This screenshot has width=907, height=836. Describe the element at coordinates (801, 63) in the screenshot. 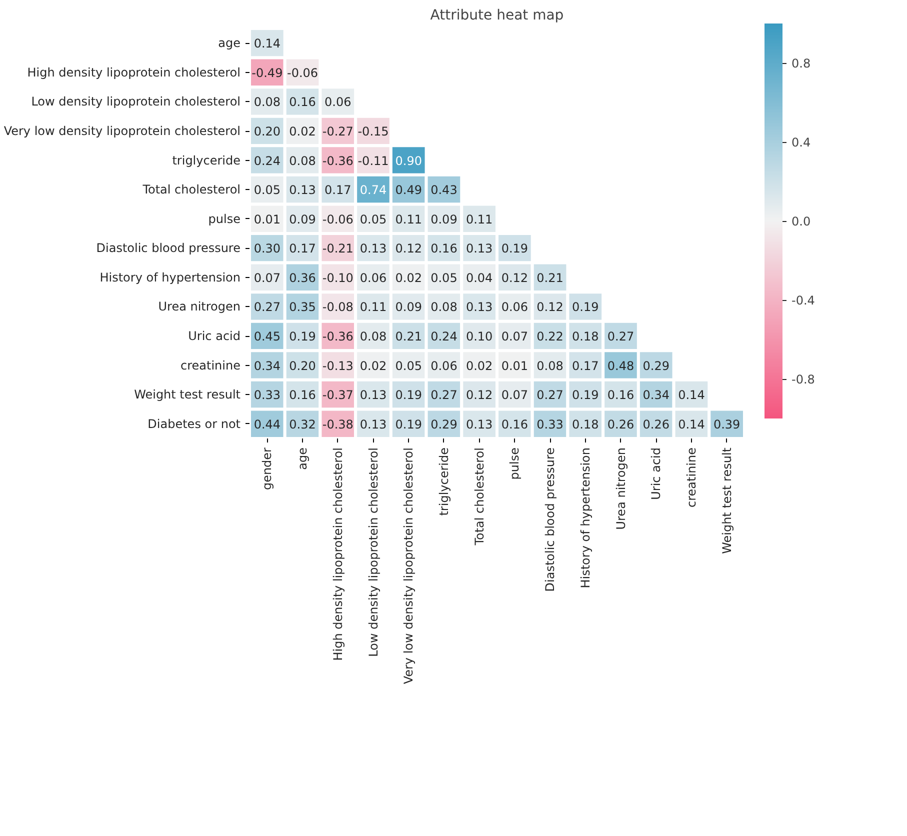

I see `color-bar-label: 0.8` at that location.